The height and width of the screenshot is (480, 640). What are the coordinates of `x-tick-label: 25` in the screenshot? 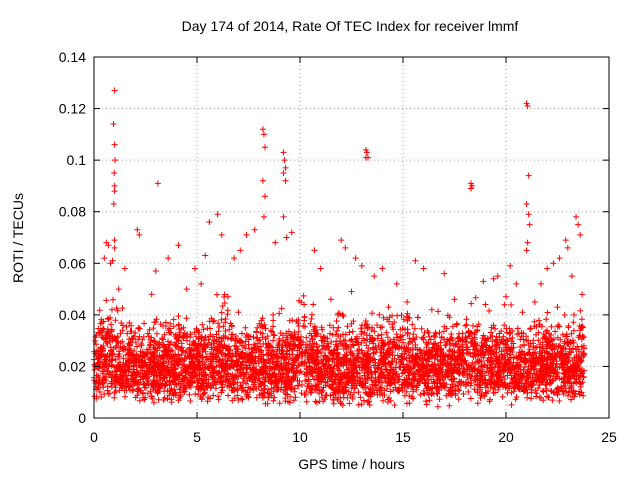 It's located at (609, 437).